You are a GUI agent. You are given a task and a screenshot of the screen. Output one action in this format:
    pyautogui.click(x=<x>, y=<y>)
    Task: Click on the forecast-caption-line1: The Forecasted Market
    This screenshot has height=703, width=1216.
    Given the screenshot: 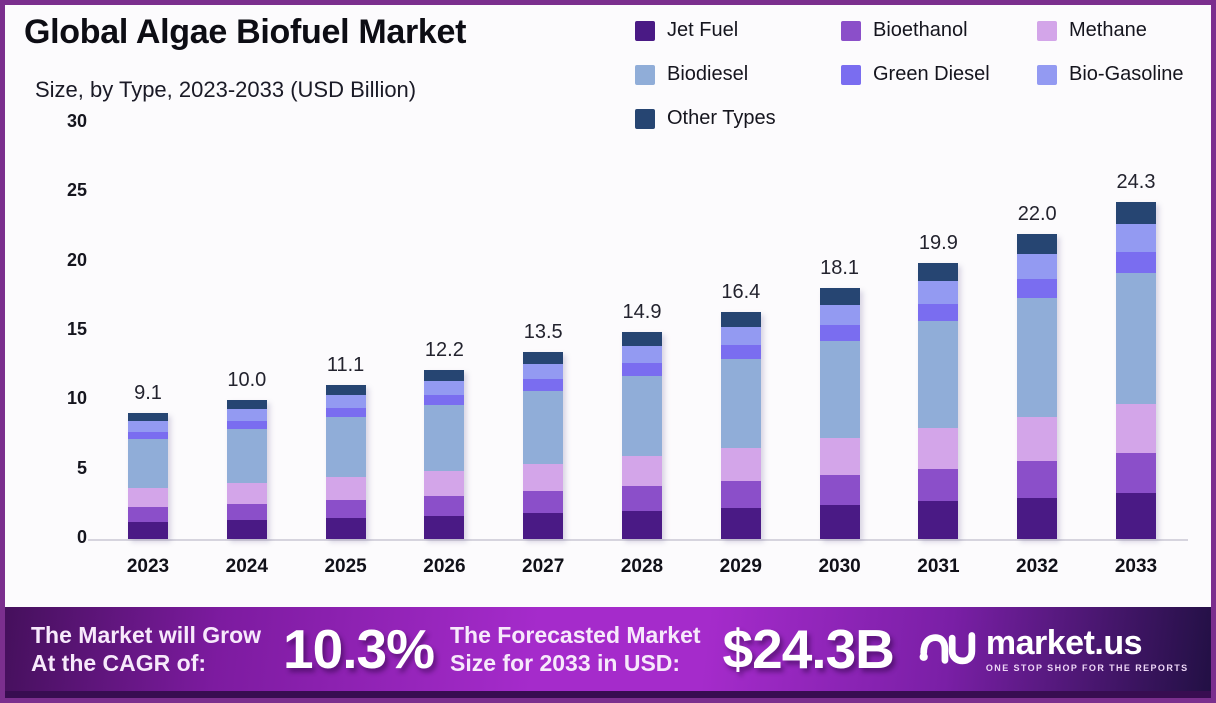 What is the action you would take?
    pyautogui.click(x=575, y=634)
    